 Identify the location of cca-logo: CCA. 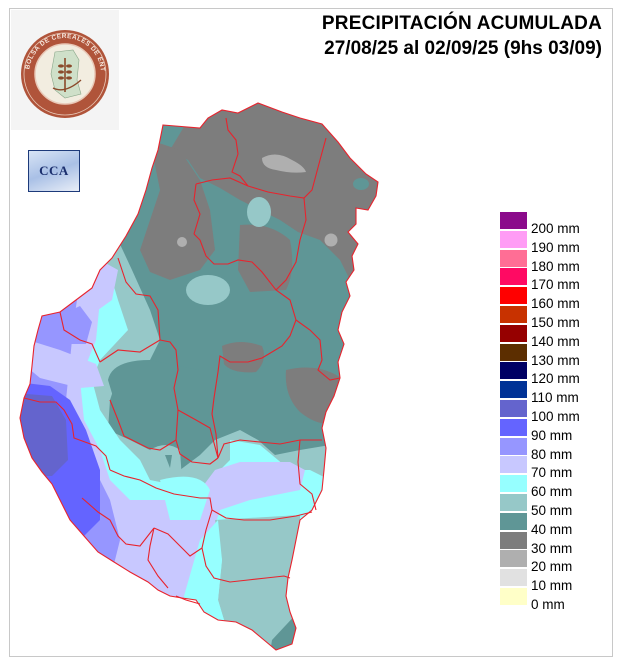
(54, 171).